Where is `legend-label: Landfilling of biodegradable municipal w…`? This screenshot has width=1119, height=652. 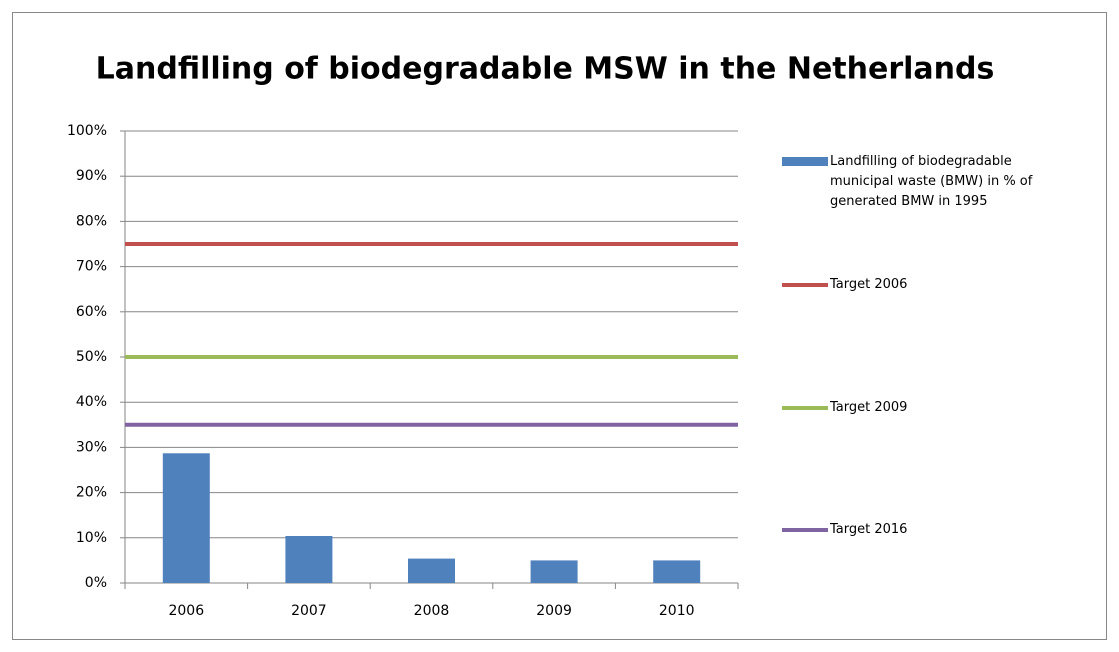 legend-label: Landfilling of biodegradable municipal w… is located at coordinates (931, 181).